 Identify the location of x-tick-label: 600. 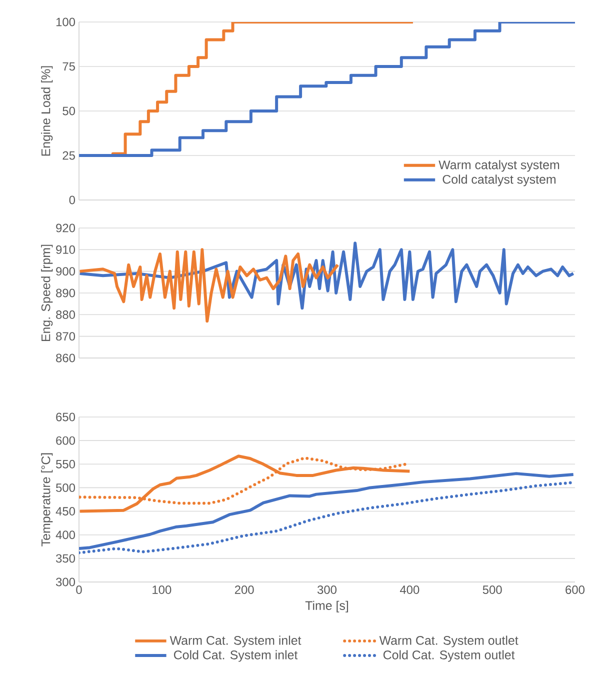
(575, 590).